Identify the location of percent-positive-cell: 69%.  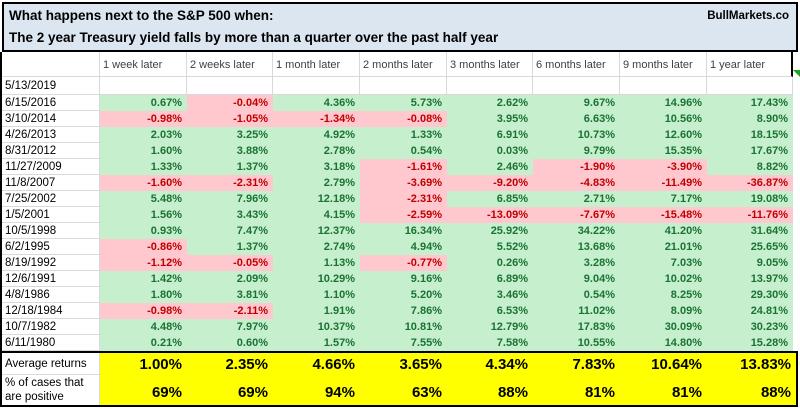
(143, 390).